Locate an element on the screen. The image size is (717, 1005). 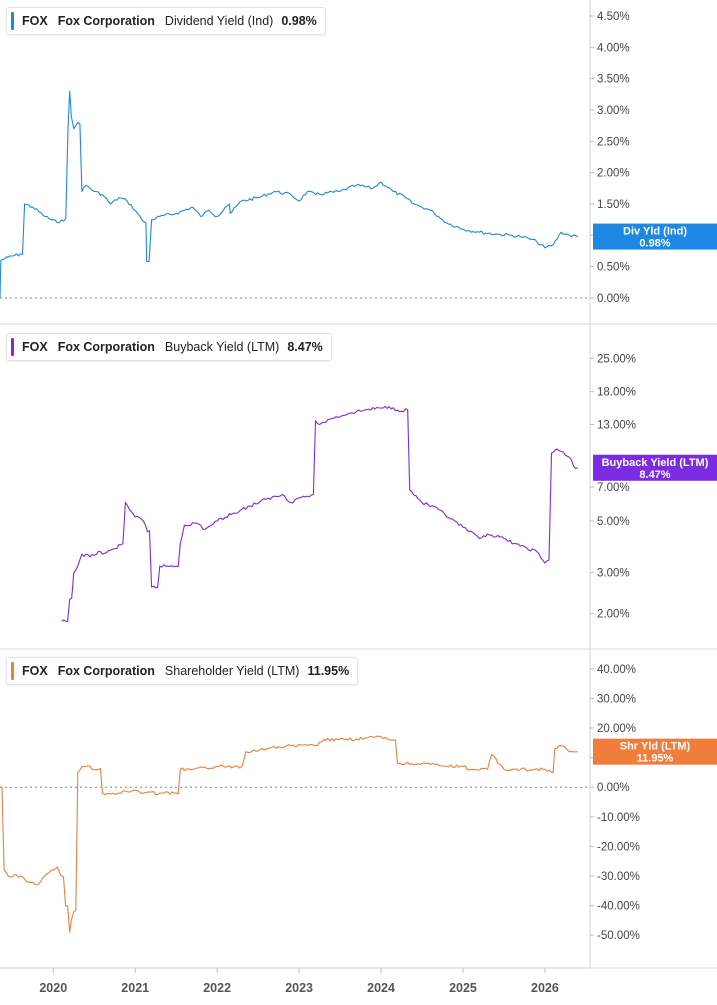
y-tick-label: 20.00% is located at coordinates (616, 729).